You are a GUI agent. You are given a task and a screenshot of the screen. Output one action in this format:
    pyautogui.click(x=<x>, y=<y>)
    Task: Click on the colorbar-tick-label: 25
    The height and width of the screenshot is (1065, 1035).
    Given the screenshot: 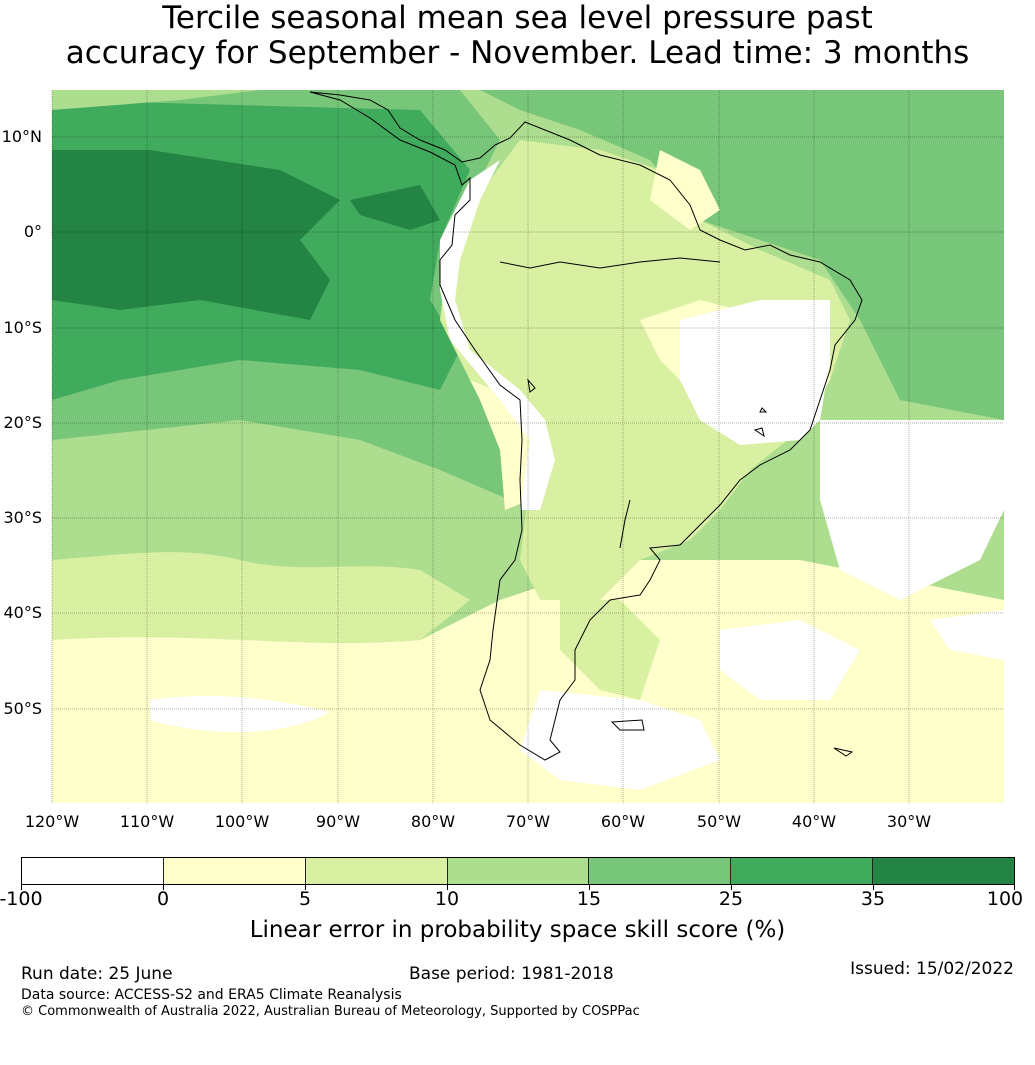 What is the action you would take?
    pyautogui.click(x=731, y=899)
    